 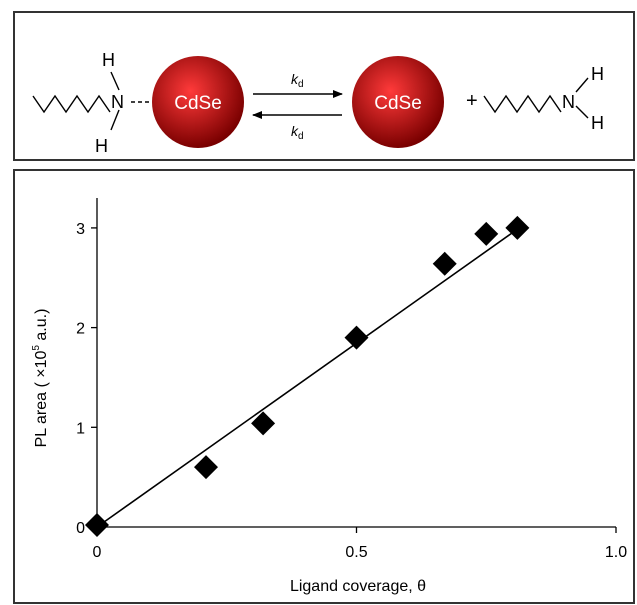 What do you see at coordinates (101, 146) in the screenshot?
I see `amine-H-bottom-left: H` at bounding box center [101, 146].